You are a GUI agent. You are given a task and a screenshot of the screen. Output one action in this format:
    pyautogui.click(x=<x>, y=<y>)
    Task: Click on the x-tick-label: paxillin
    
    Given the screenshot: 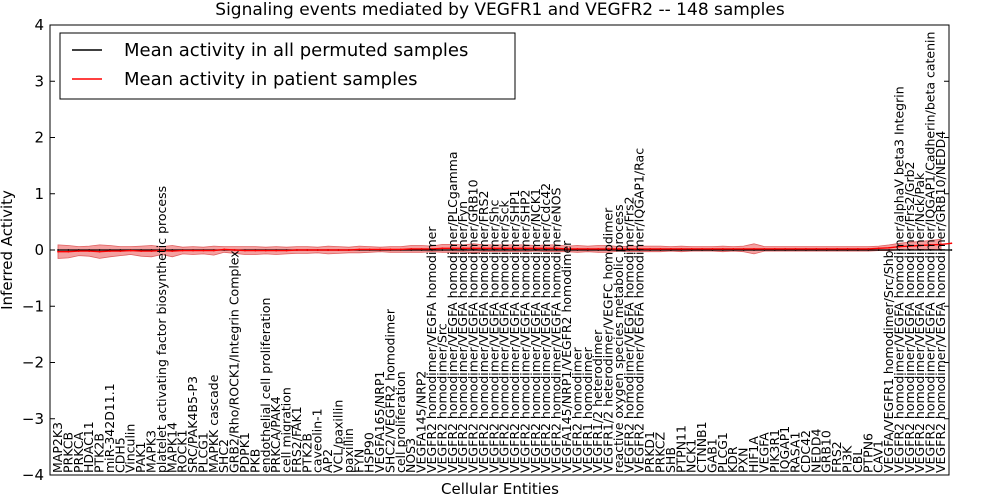 What is the action you would take?
    pyautogui.click(x=348, y=450)
    